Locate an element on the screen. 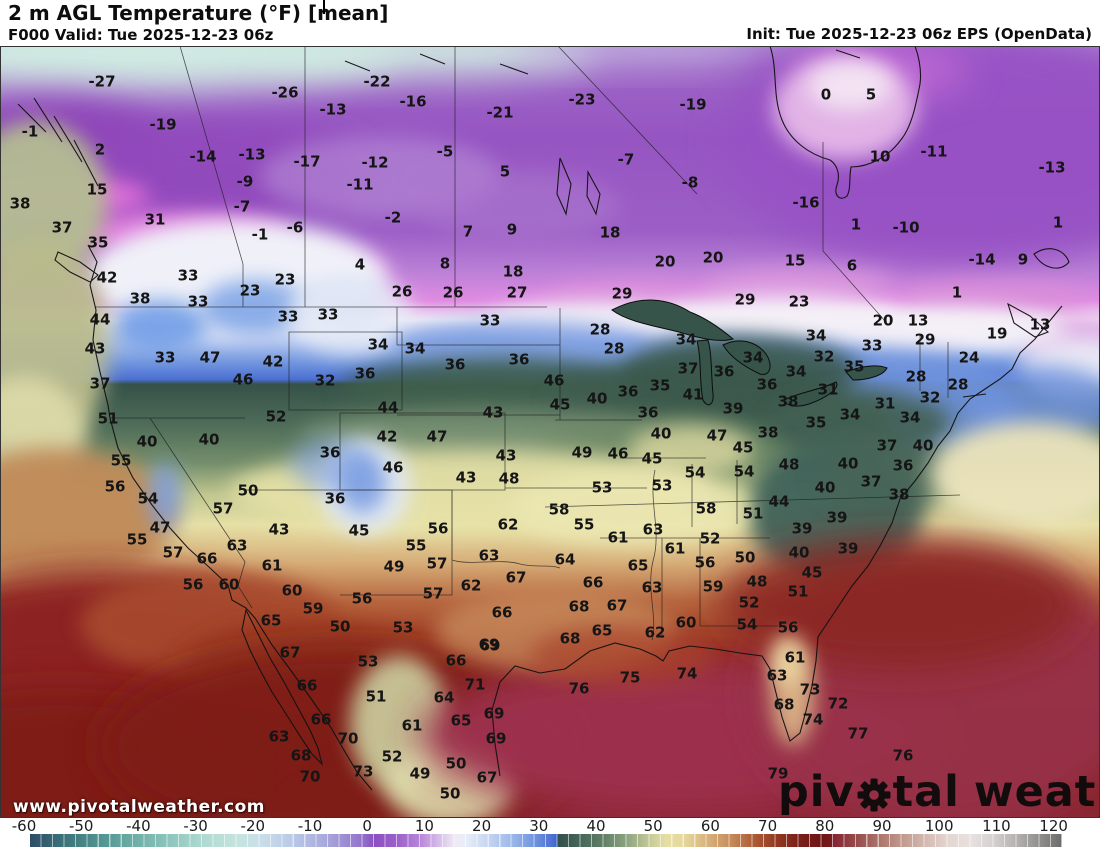 The image size is (1100, 850). temp-label: -5 is located at coordinates (445, 151).